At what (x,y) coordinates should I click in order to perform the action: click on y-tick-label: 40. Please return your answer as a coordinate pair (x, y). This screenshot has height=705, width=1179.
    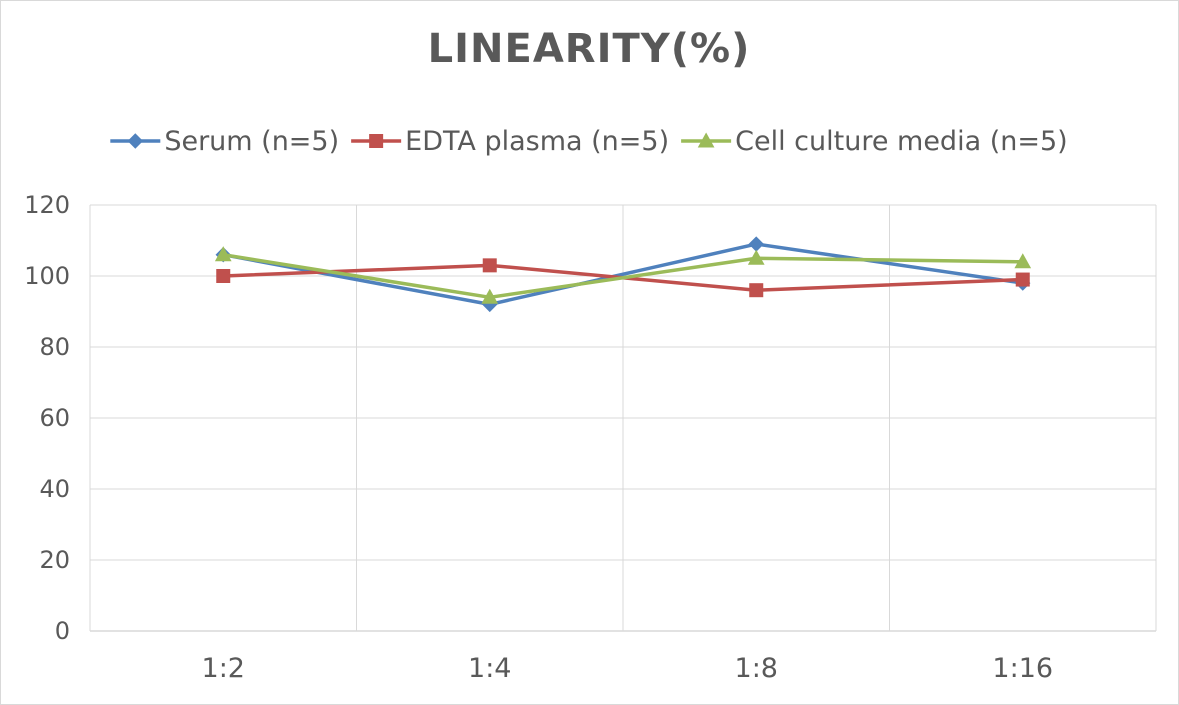
    Looking at the image, I should click on (54, 489).